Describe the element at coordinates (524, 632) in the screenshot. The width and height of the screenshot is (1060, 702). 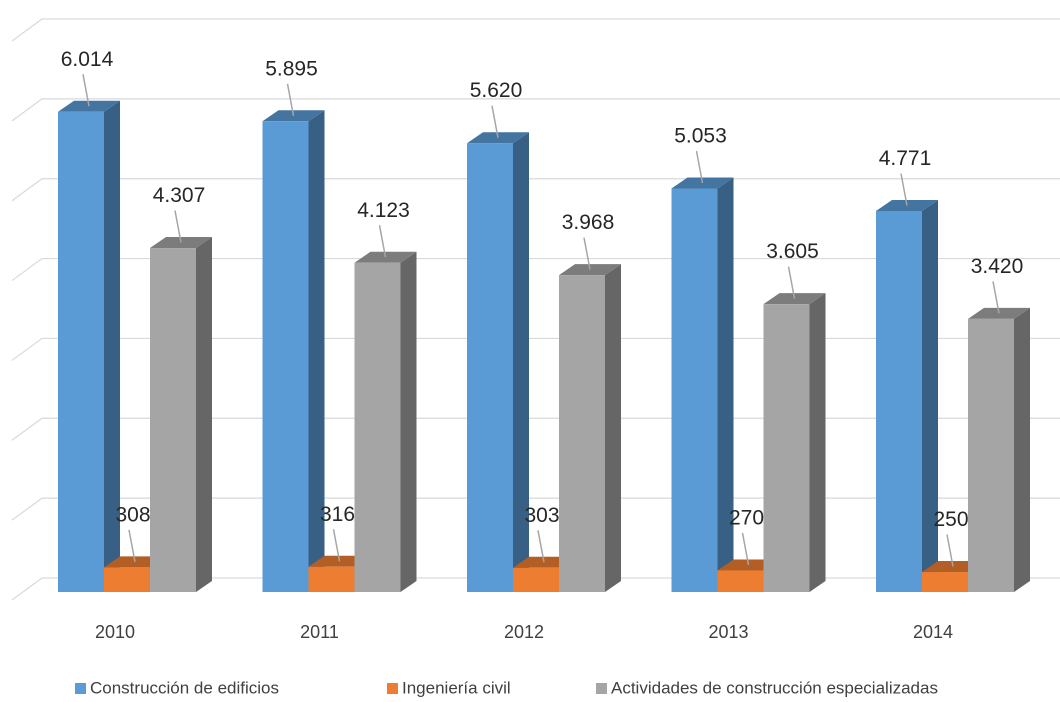
I see `x-tick-label: 2012` at that location.